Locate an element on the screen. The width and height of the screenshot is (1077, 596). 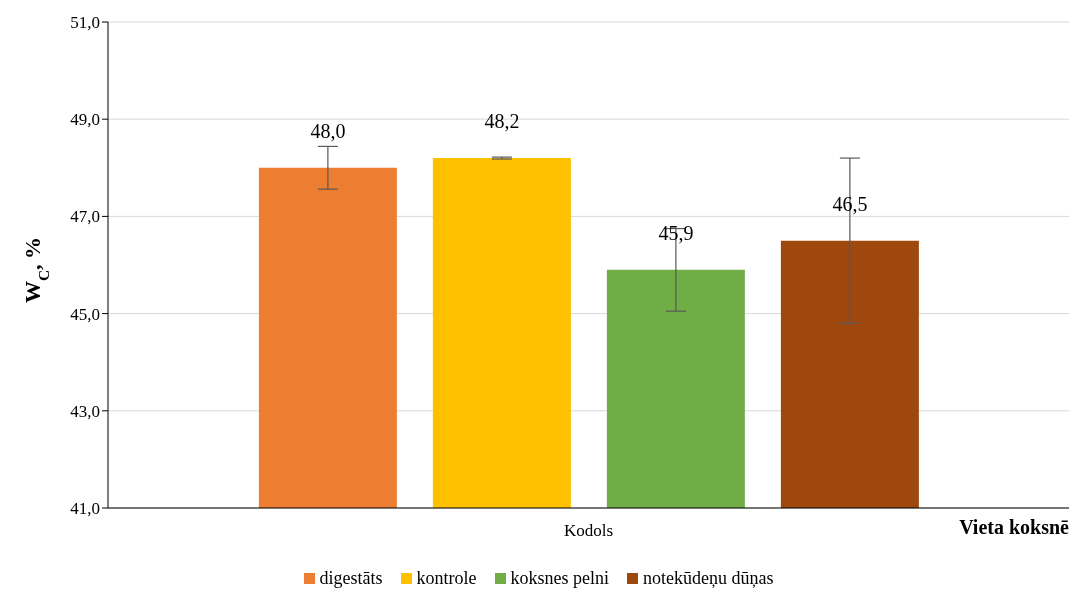
legend-label: notekūdeņu dūņas is located at coordinates (708, 578).